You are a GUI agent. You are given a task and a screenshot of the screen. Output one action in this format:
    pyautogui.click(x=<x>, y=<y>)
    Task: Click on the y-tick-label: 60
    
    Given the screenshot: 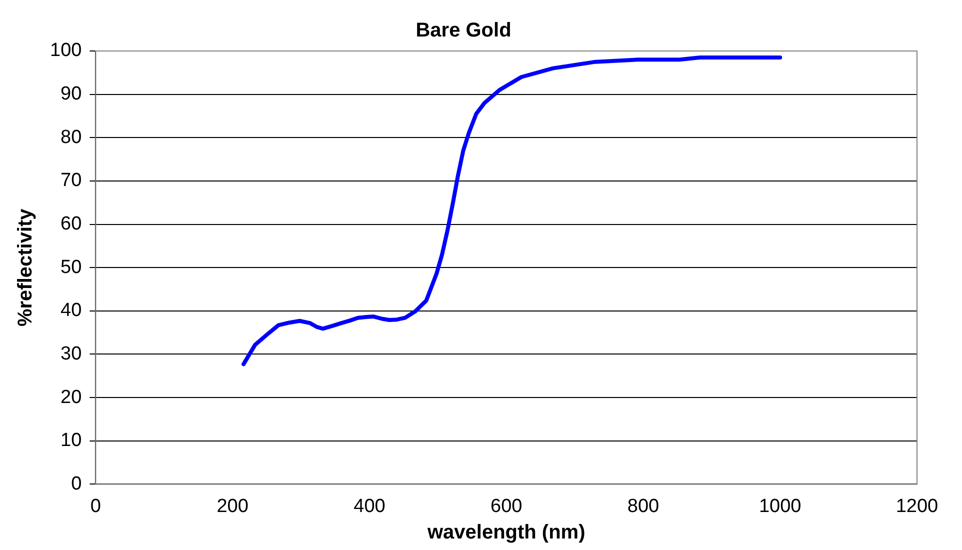 What is the action you would take?
    pyautogui.click(x=71, y=224)
    